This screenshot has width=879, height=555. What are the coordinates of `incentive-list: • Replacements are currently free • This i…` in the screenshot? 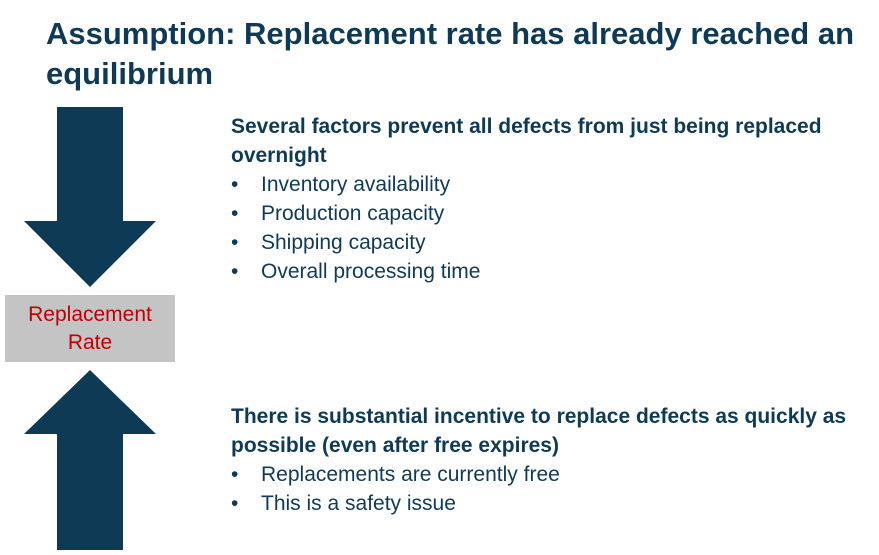 It's located at (541, 489).